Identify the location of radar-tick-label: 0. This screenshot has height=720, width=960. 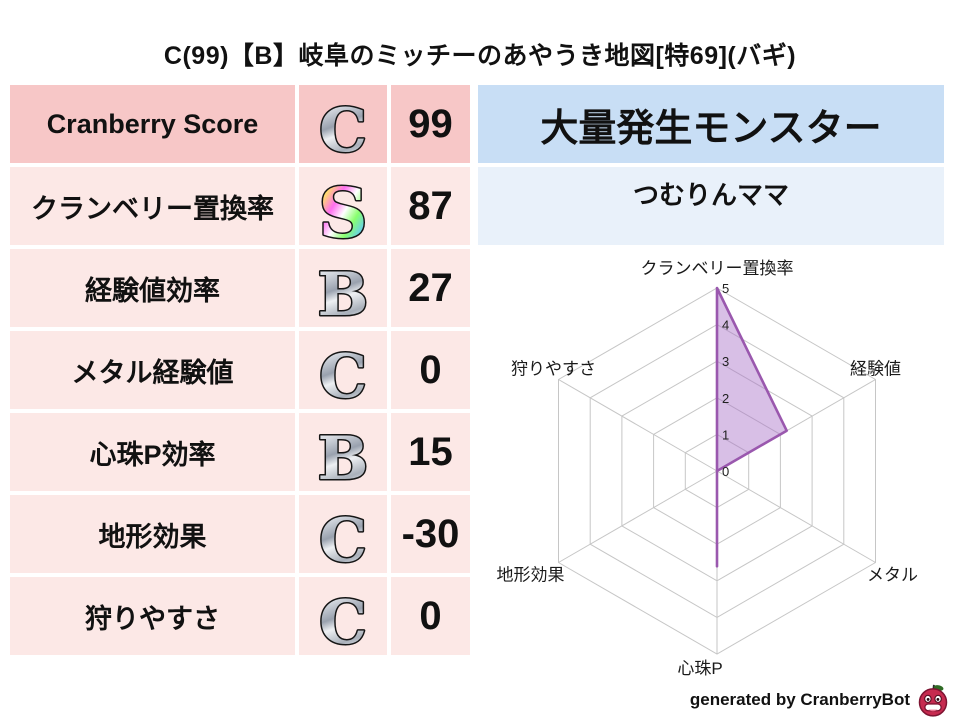
(725, 471).